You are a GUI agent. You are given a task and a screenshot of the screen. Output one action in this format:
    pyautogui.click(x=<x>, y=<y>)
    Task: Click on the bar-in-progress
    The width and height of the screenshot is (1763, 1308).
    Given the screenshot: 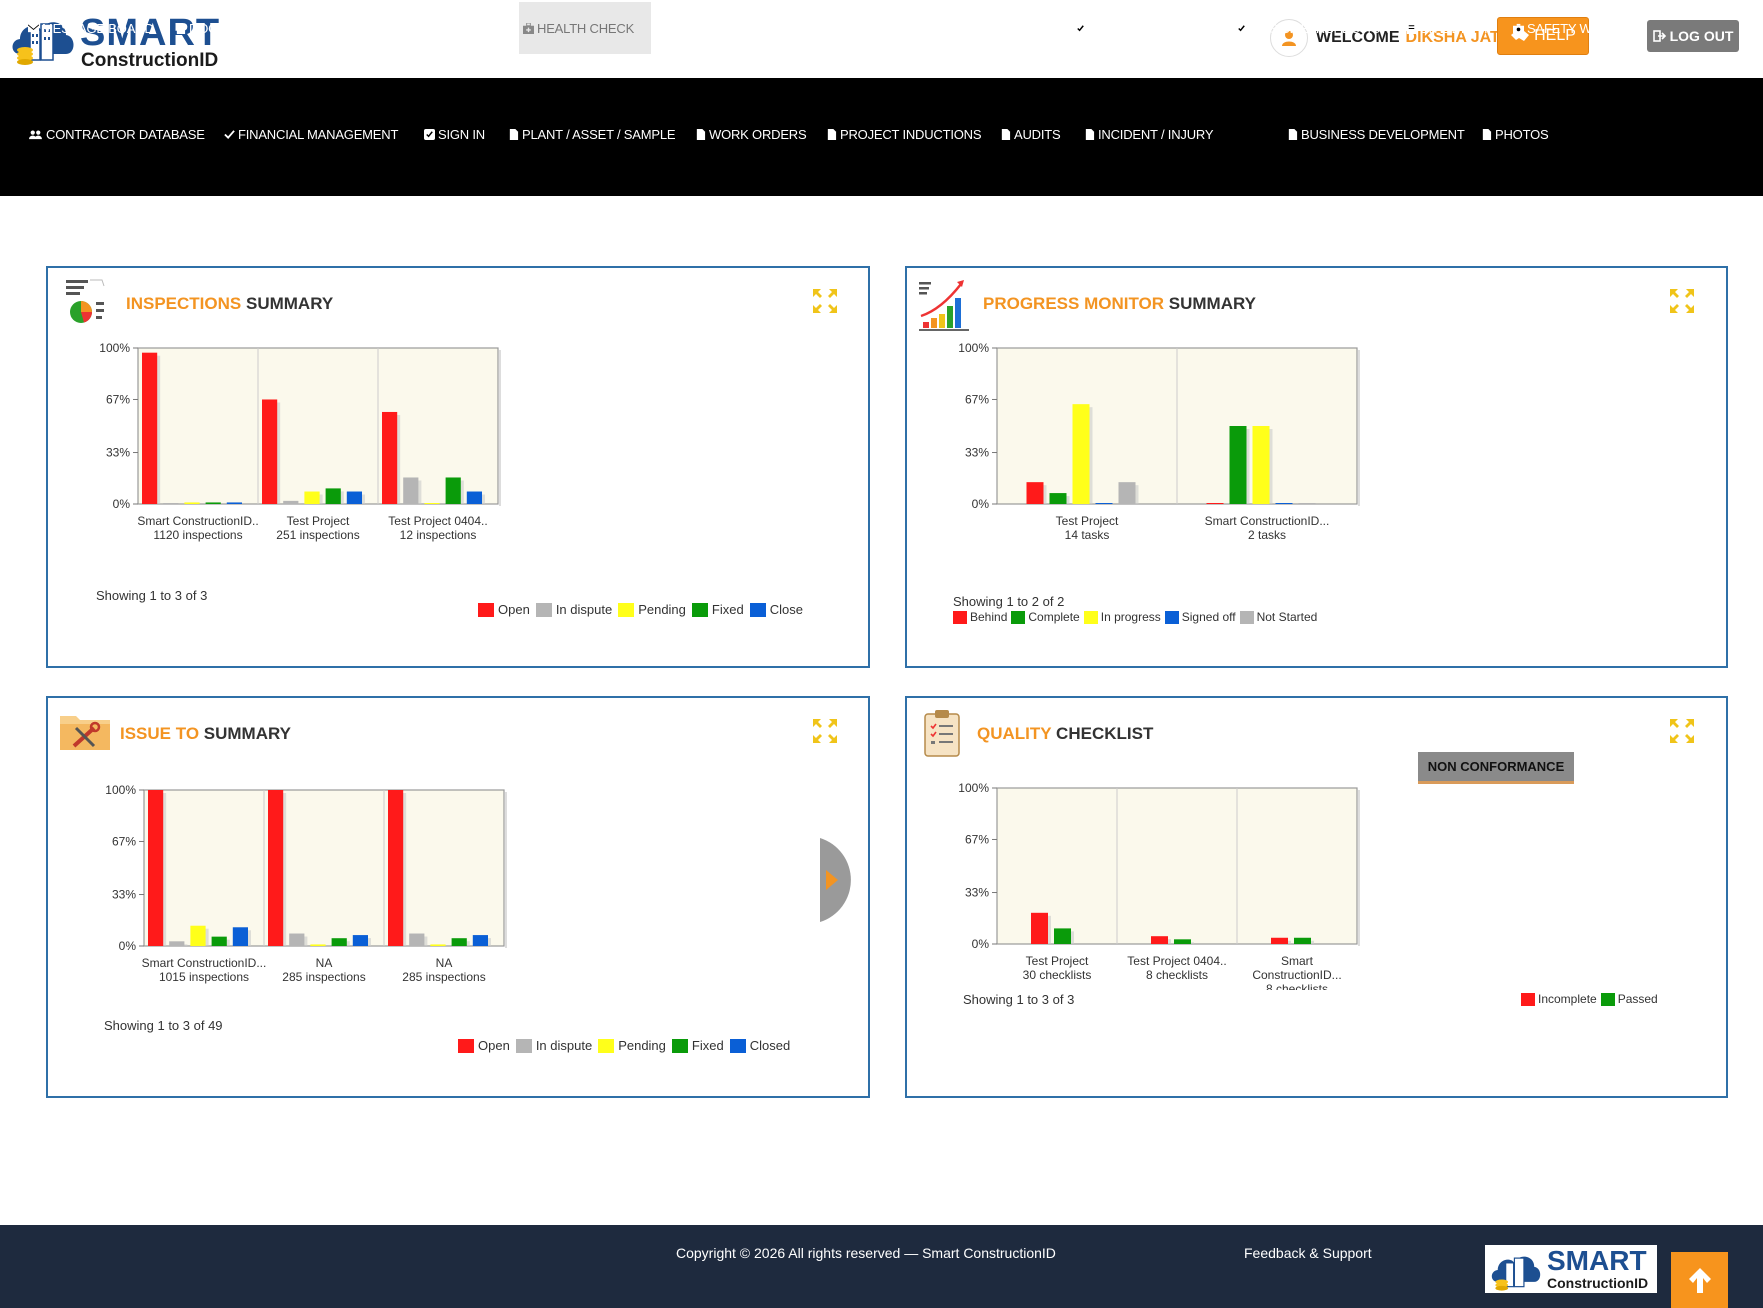 What is the action you would take?
    pyautogui.click(x=1081, y=454)
    